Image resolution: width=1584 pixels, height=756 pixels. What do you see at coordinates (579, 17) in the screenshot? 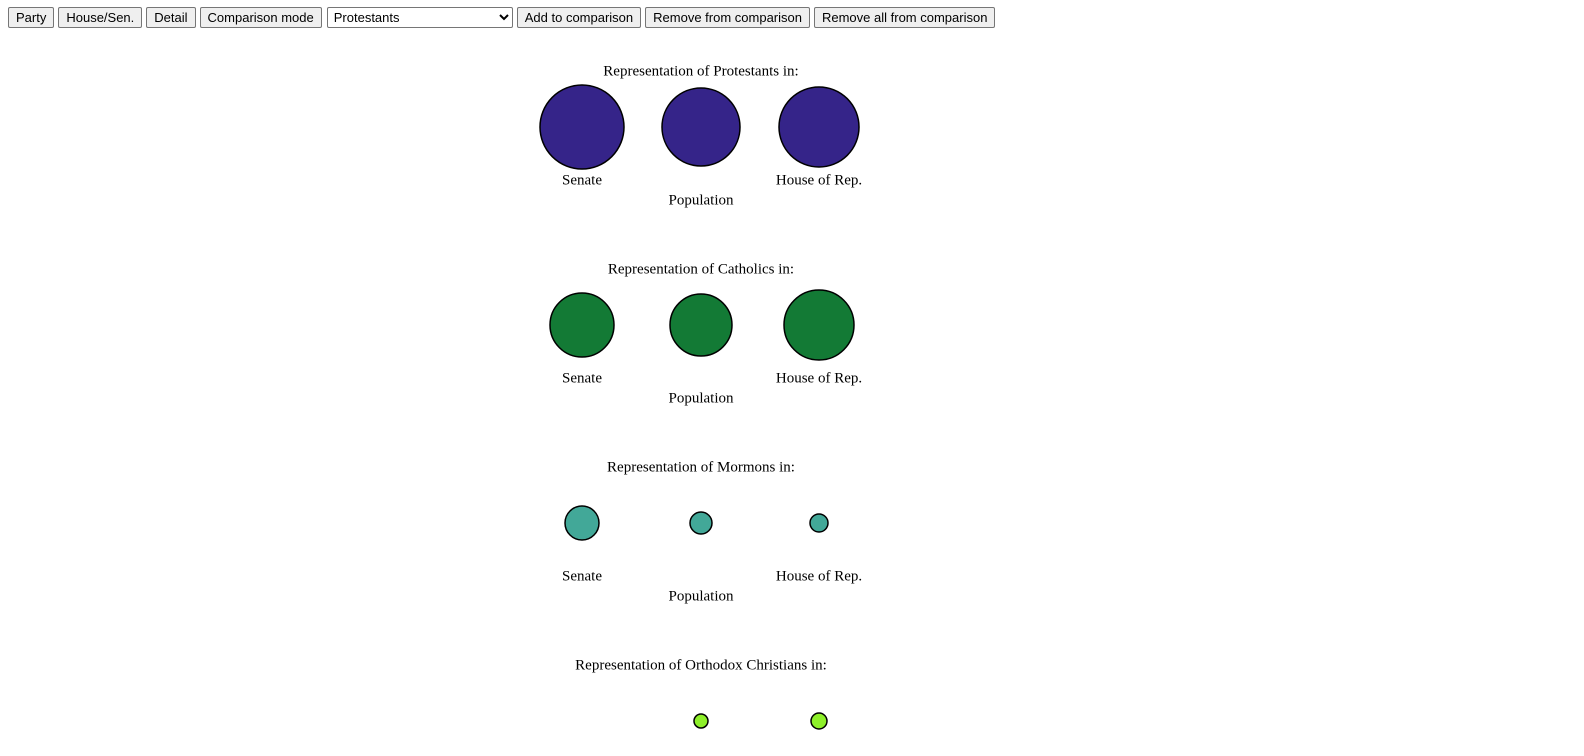
I see `add-button: Add to comparison` at bounding box center [579, 17].